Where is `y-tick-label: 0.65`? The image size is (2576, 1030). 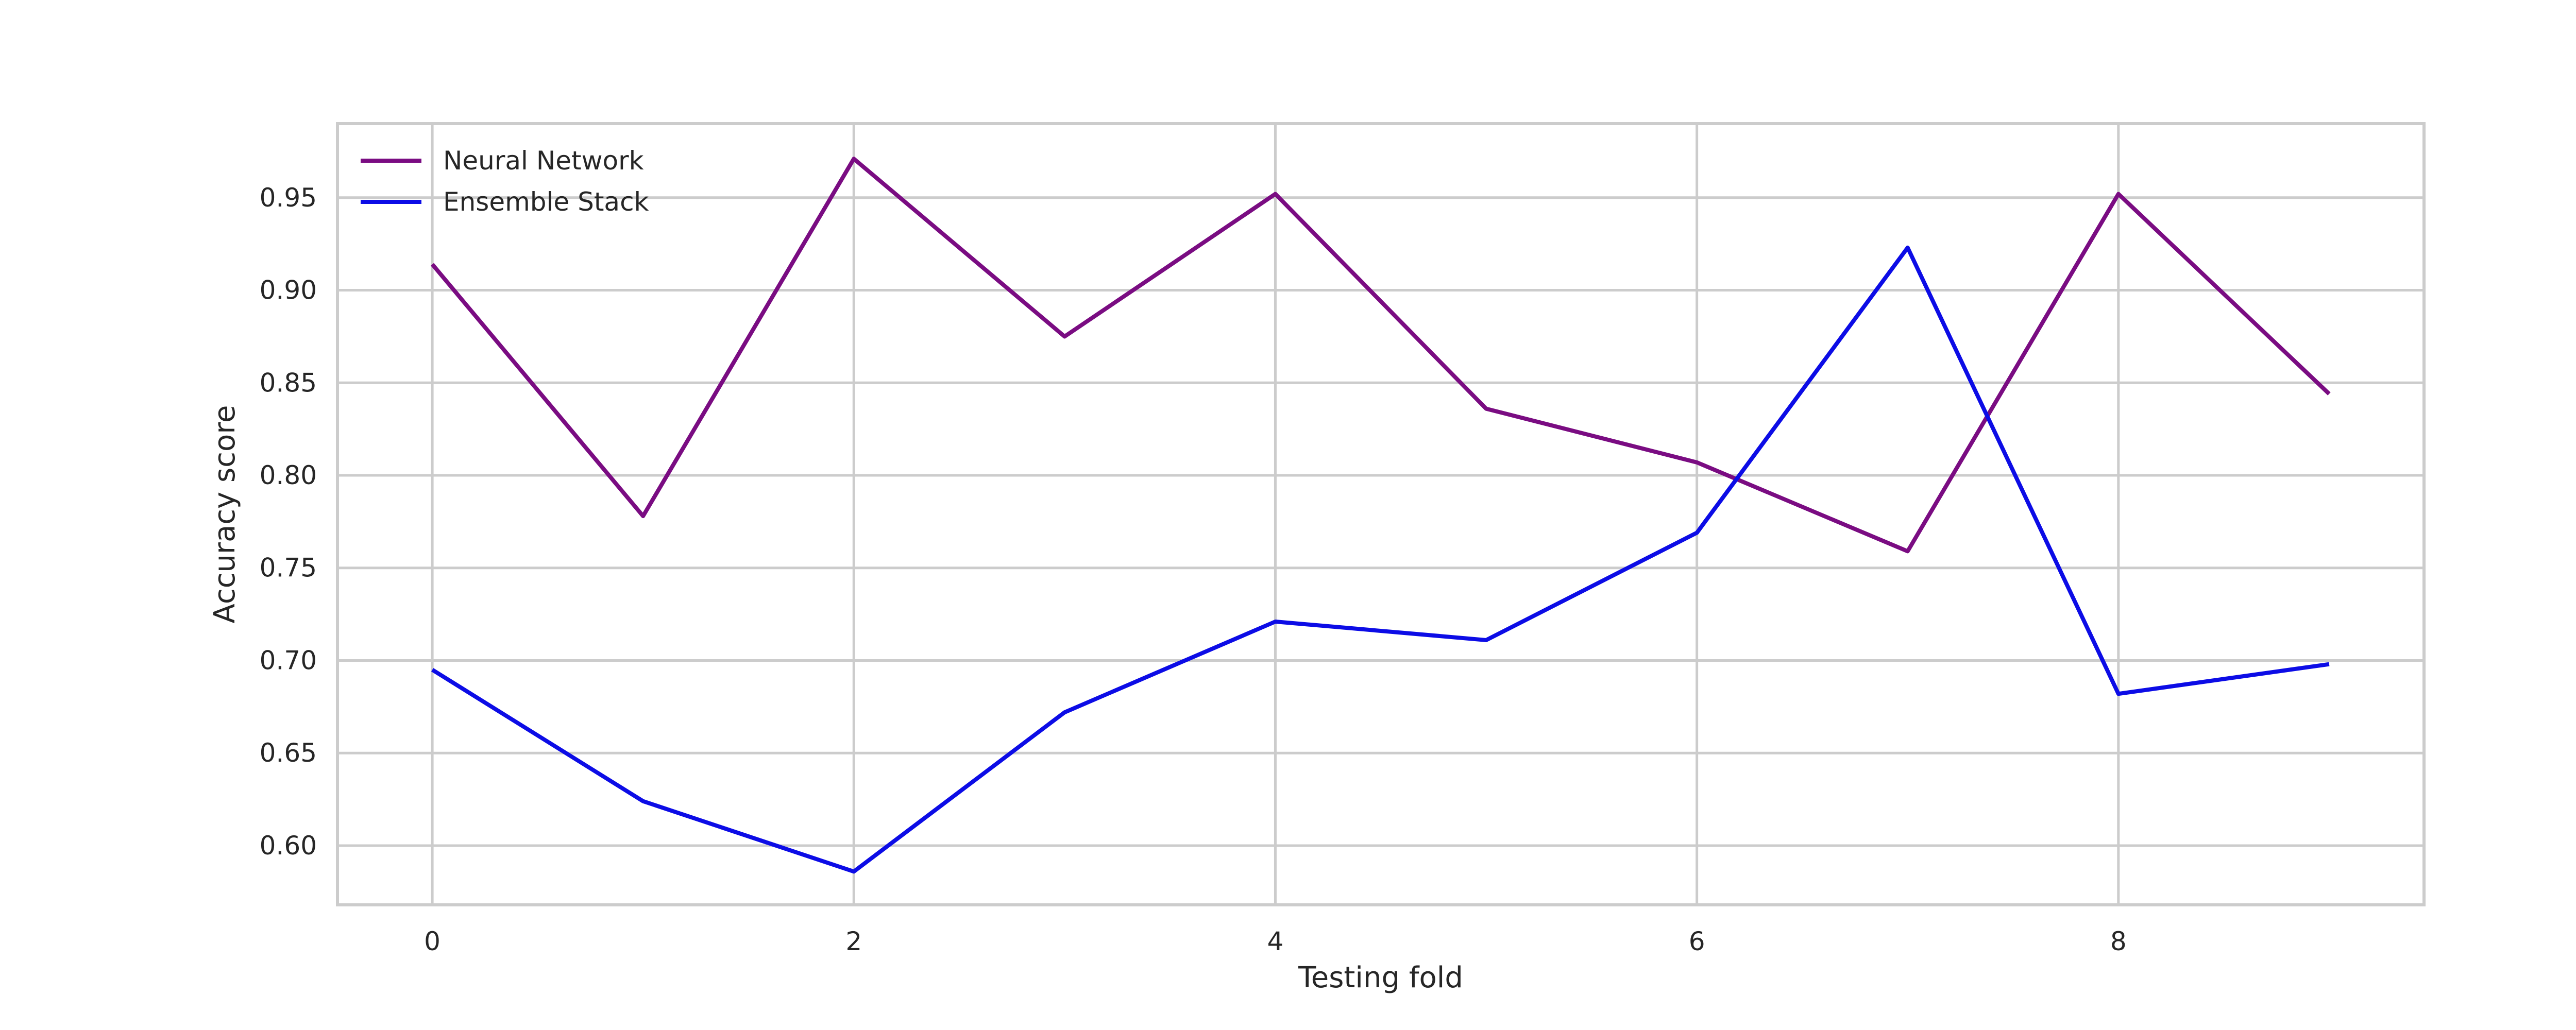
y-tick-label: 0.65 is located at coordinates (288, 753).